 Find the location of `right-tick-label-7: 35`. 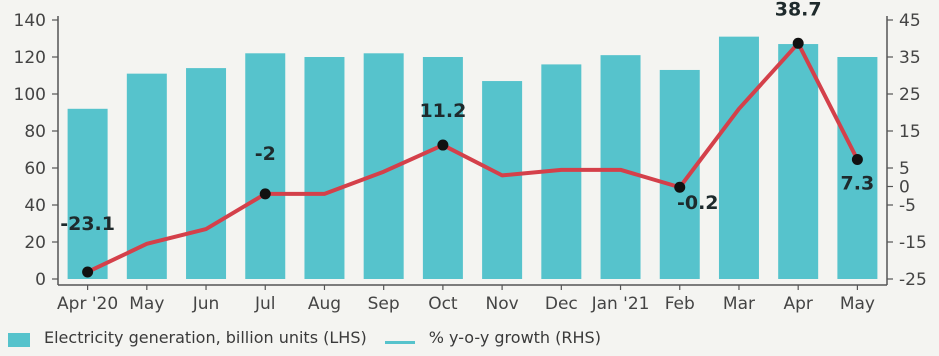

right-tick-label-7: 35 is located at coordinates (910, 58).